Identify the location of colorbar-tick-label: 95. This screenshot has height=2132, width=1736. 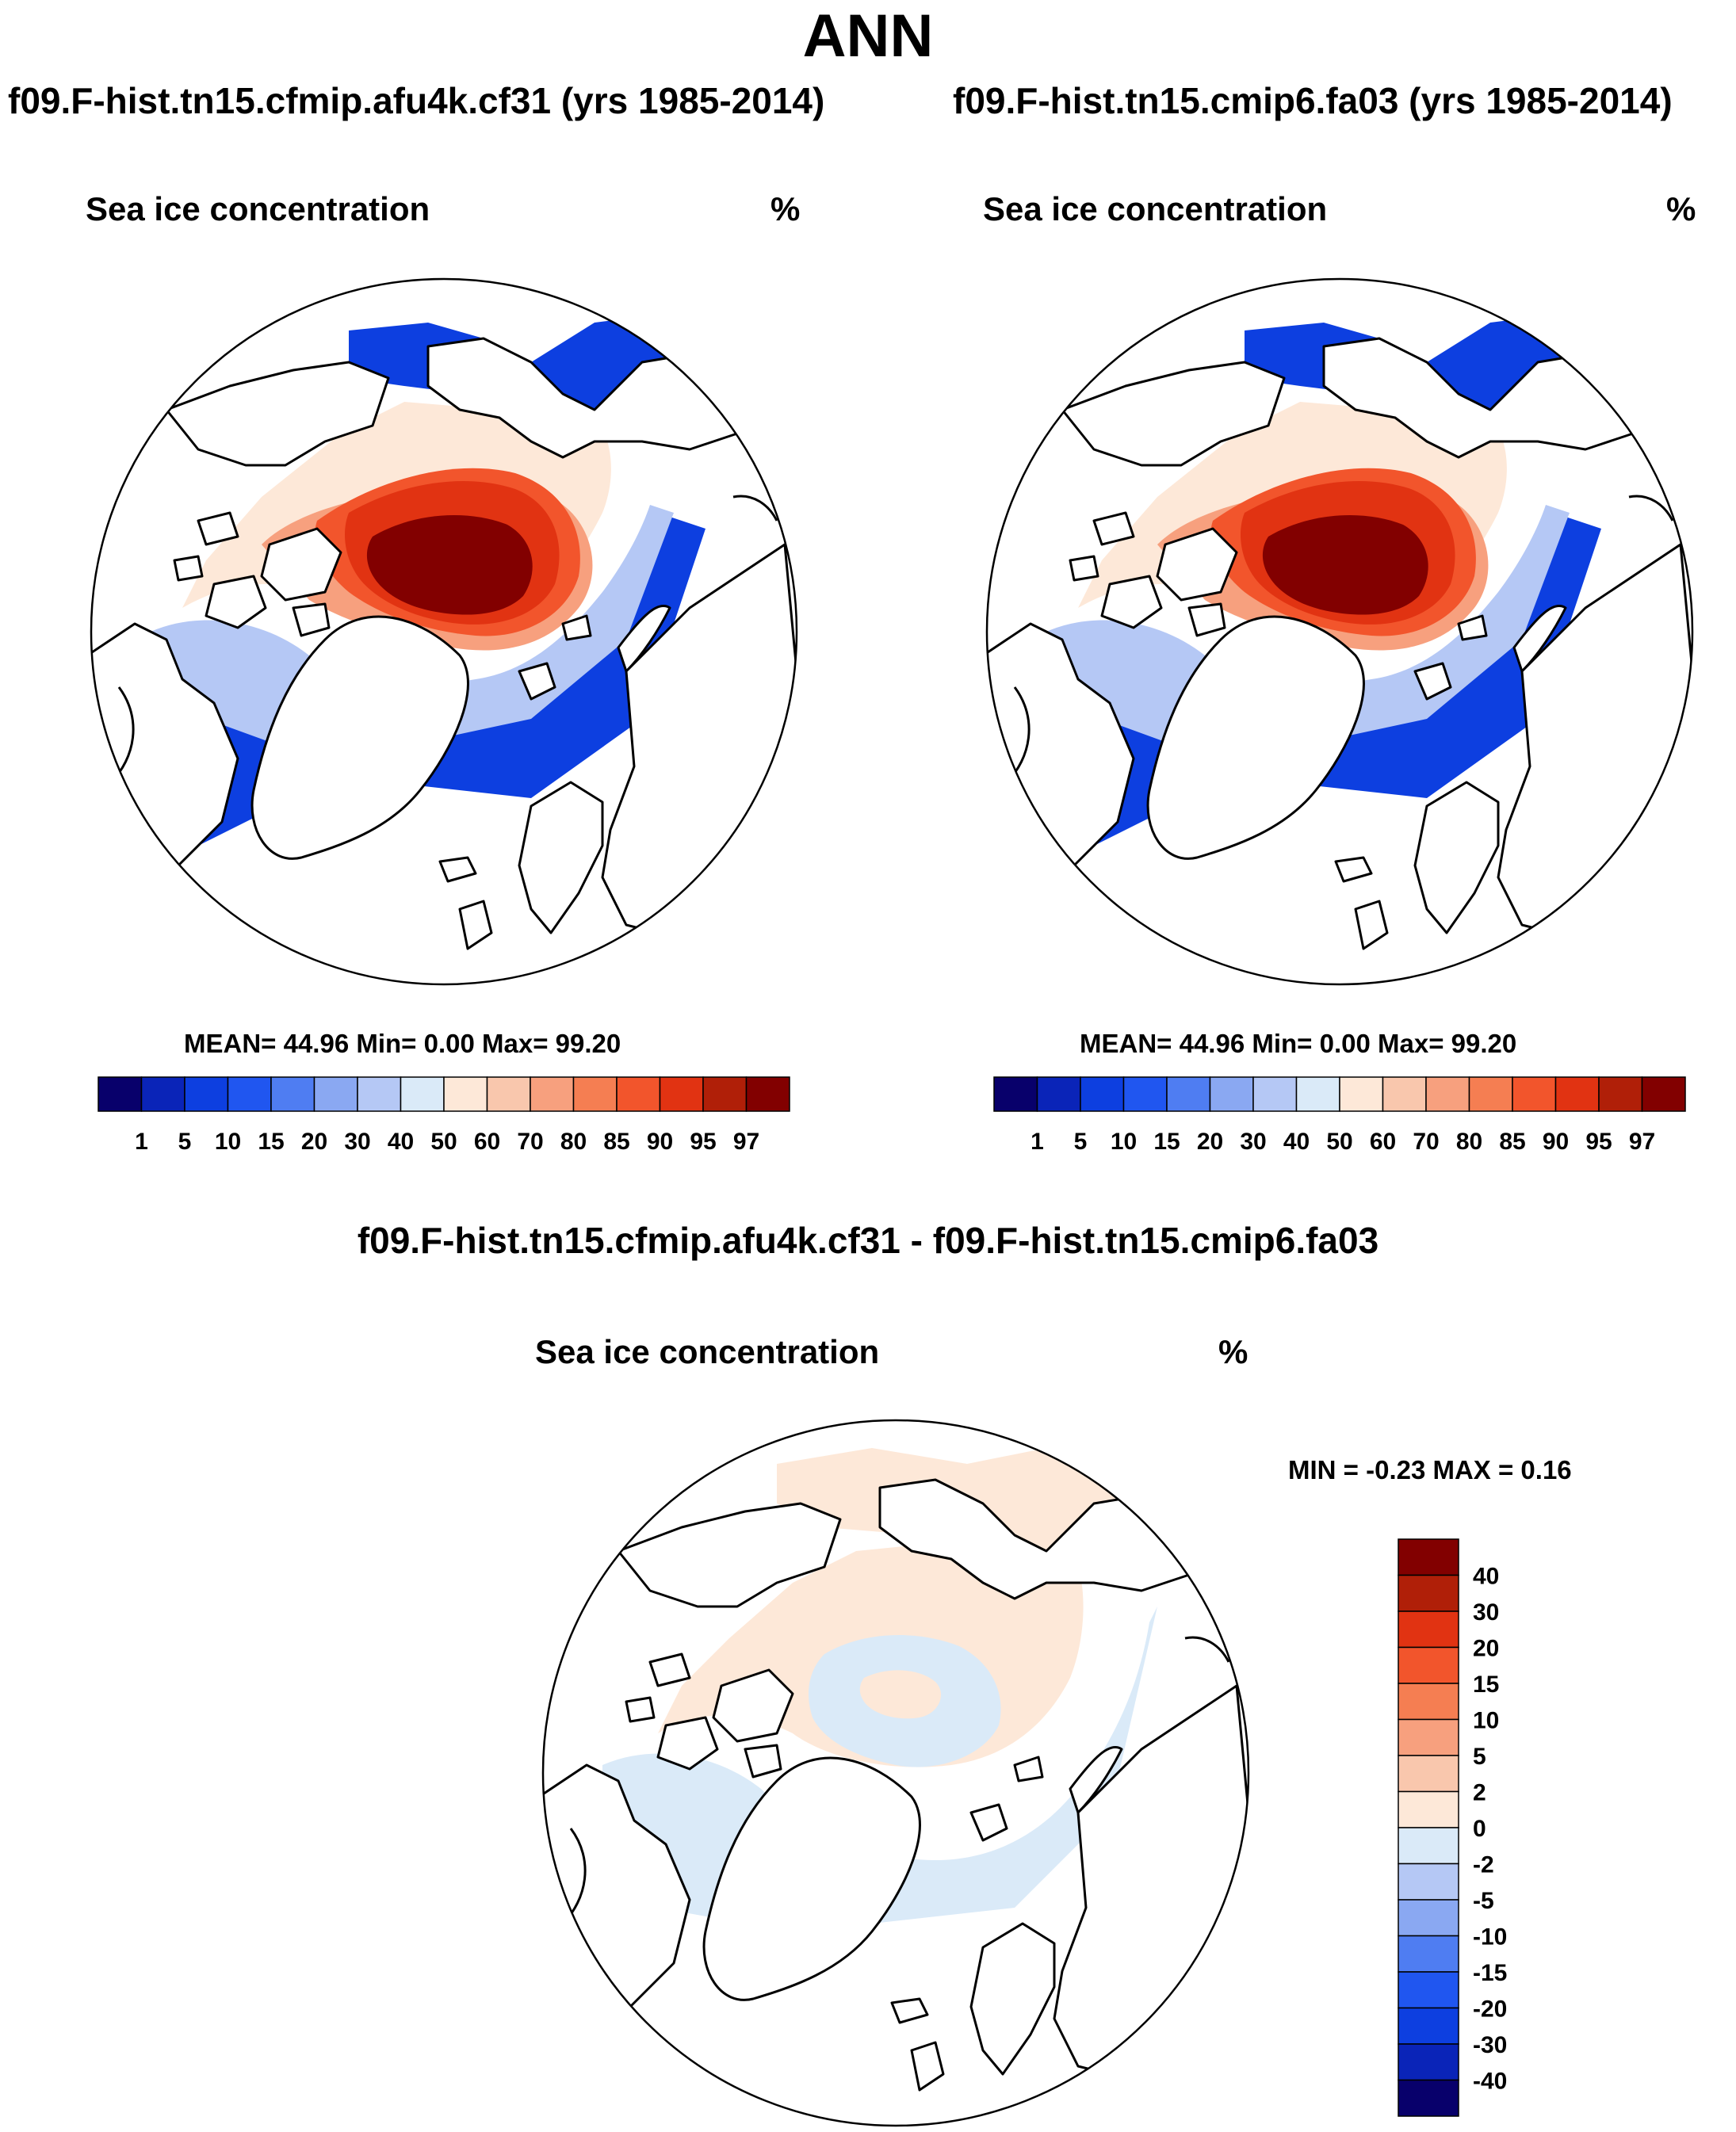
(703, 1142).